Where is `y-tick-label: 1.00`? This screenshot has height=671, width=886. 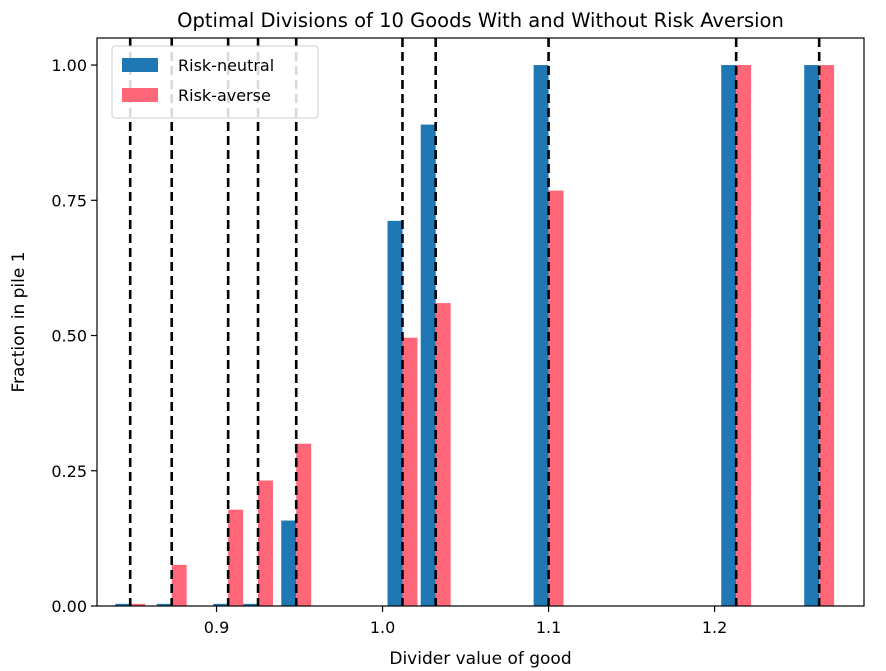
y-tick-label: 1.00 is located at coordinates (69, 65).